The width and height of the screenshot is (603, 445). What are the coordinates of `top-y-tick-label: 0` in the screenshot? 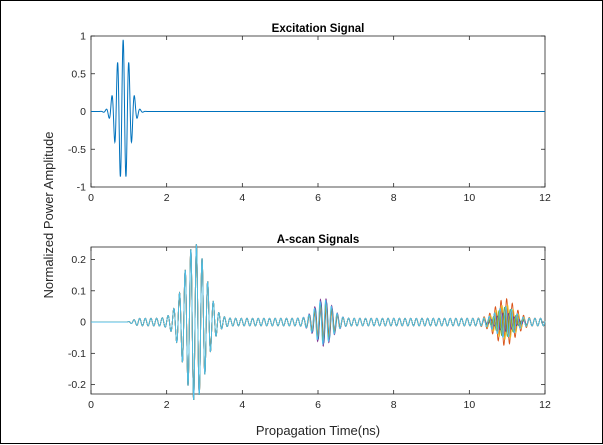 It's located at (83, 112).